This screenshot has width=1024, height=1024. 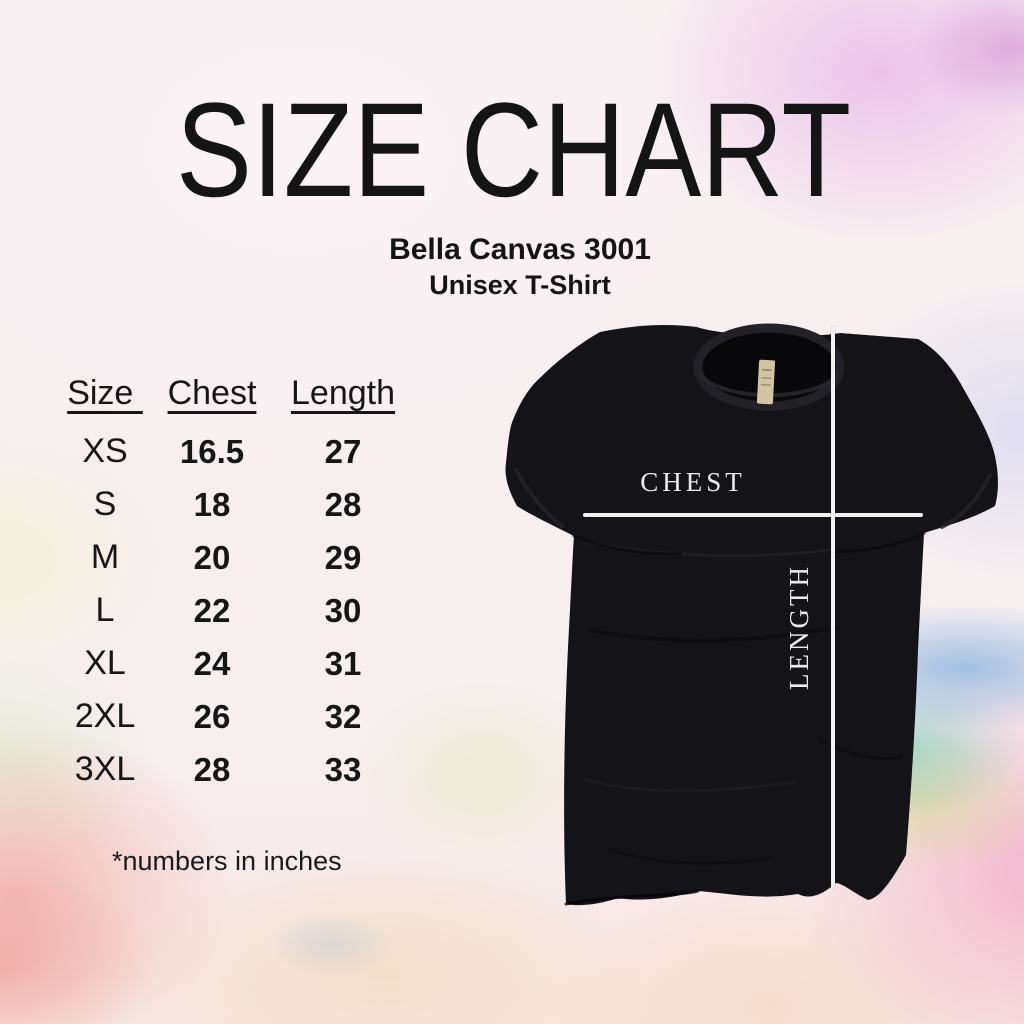 I want to click on units-footnote: *numbers in inches, so click(x=227, y=861).